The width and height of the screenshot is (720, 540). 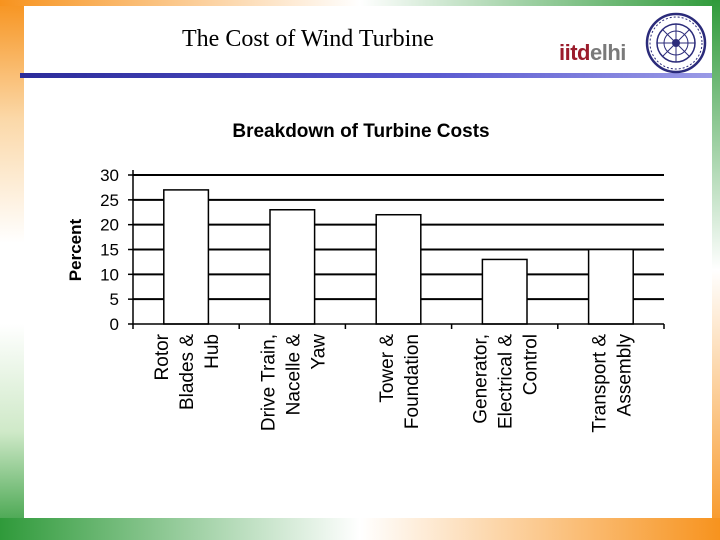 What do you see at coordinates (109, 175) in the screenshot?
I see `y-tick-label: 30` at bounding box center [109, 175].